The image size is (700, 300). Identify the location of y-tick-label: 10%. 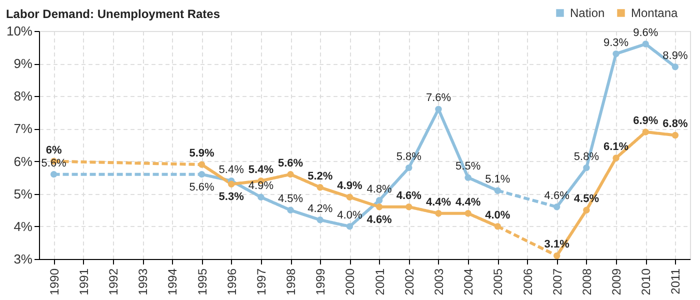
(19, 31).